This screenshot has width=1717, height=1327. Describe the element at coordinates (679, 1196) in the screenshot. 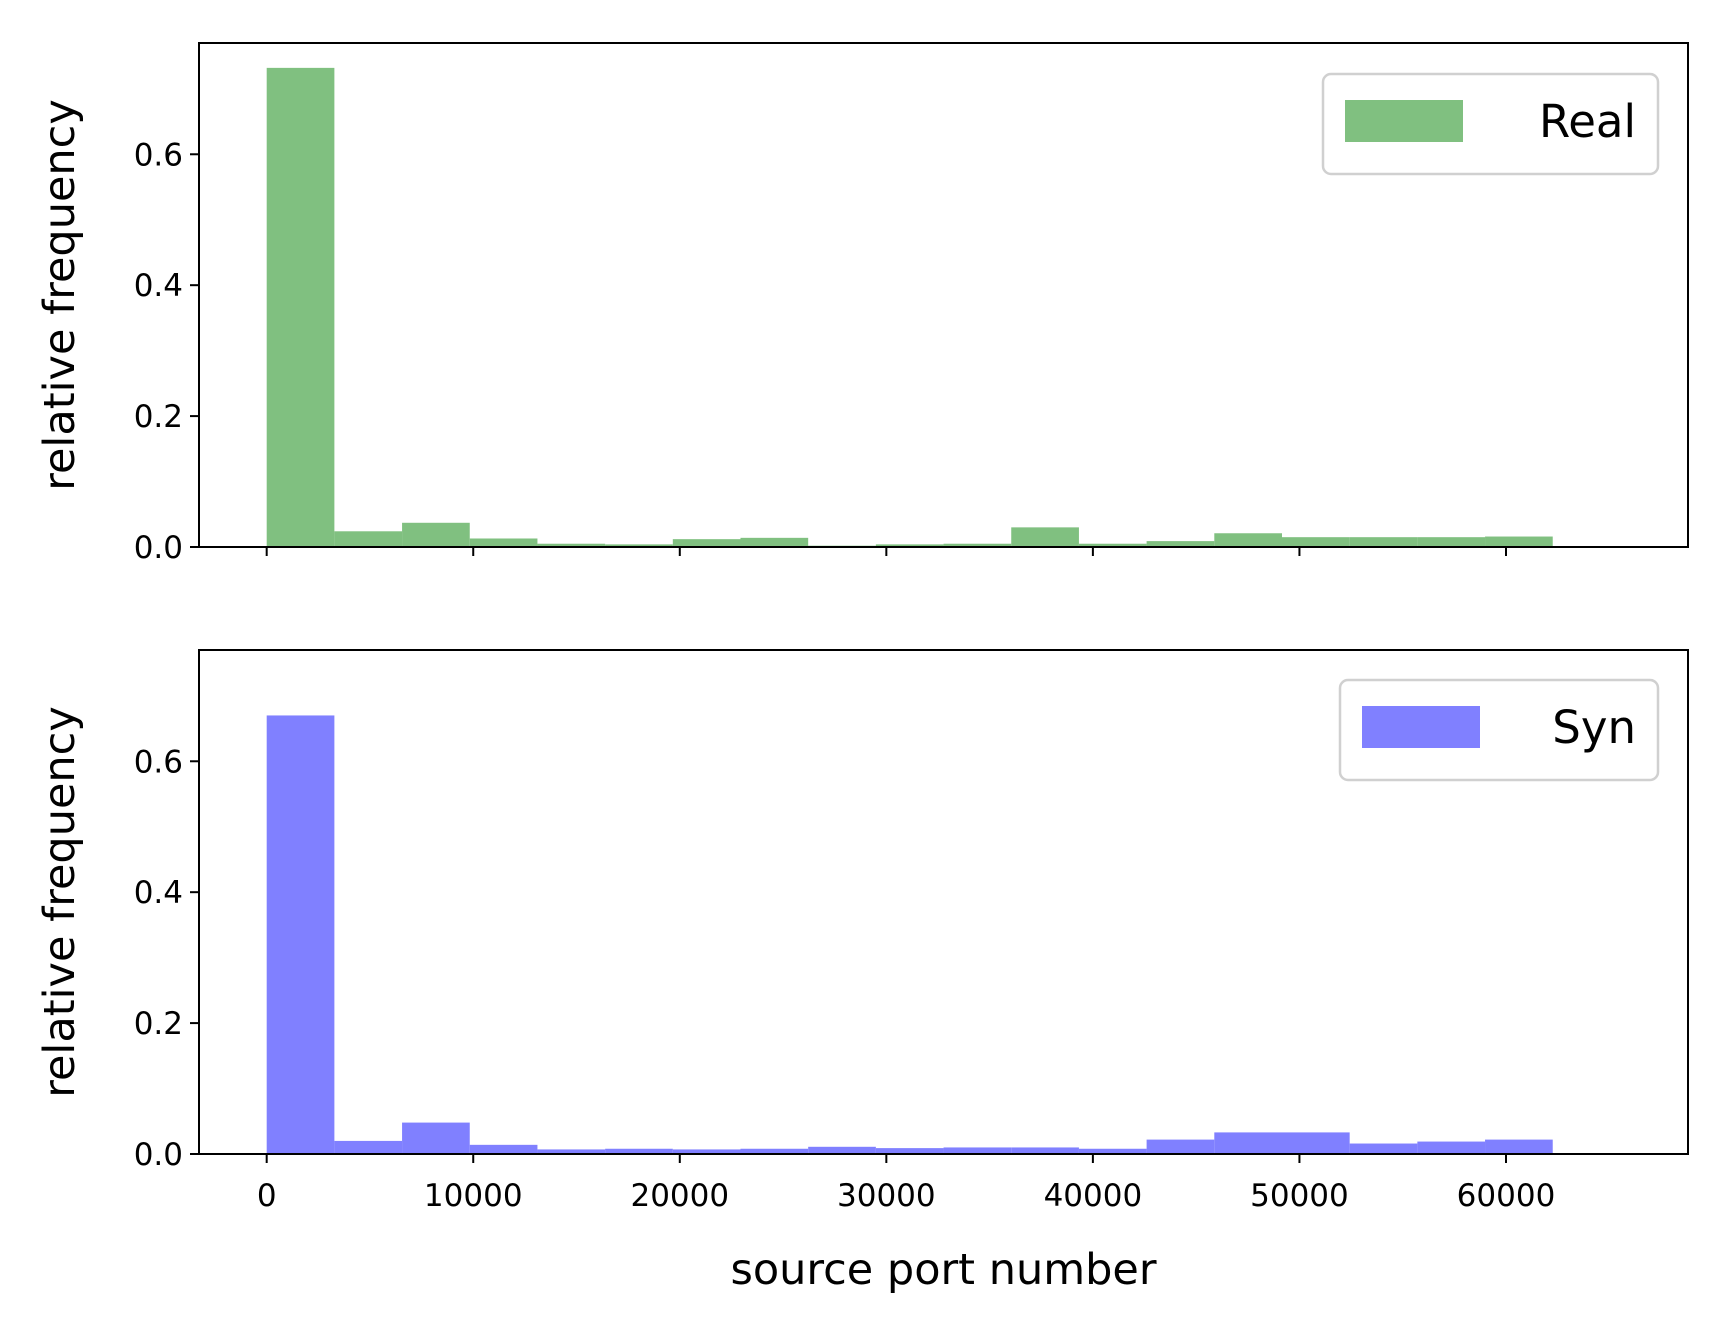

I see `x-tick-label: 20000` at that location.